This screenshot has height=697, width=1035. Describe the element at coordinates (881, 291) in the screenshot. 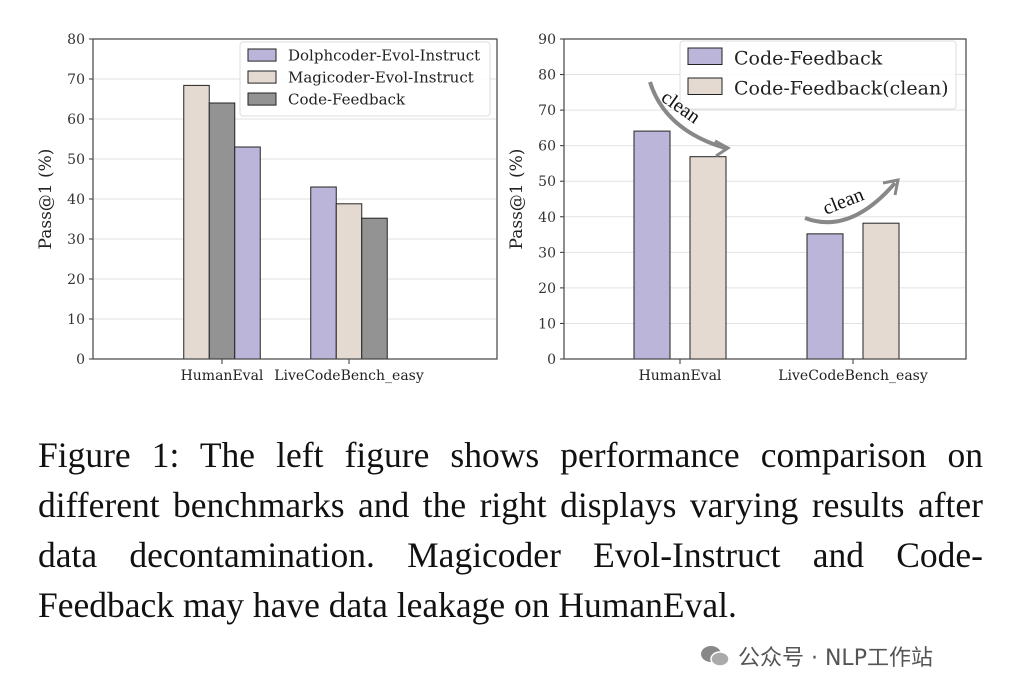

I see `bar-code-feedback-clean--livecodebench_easy` at that location.